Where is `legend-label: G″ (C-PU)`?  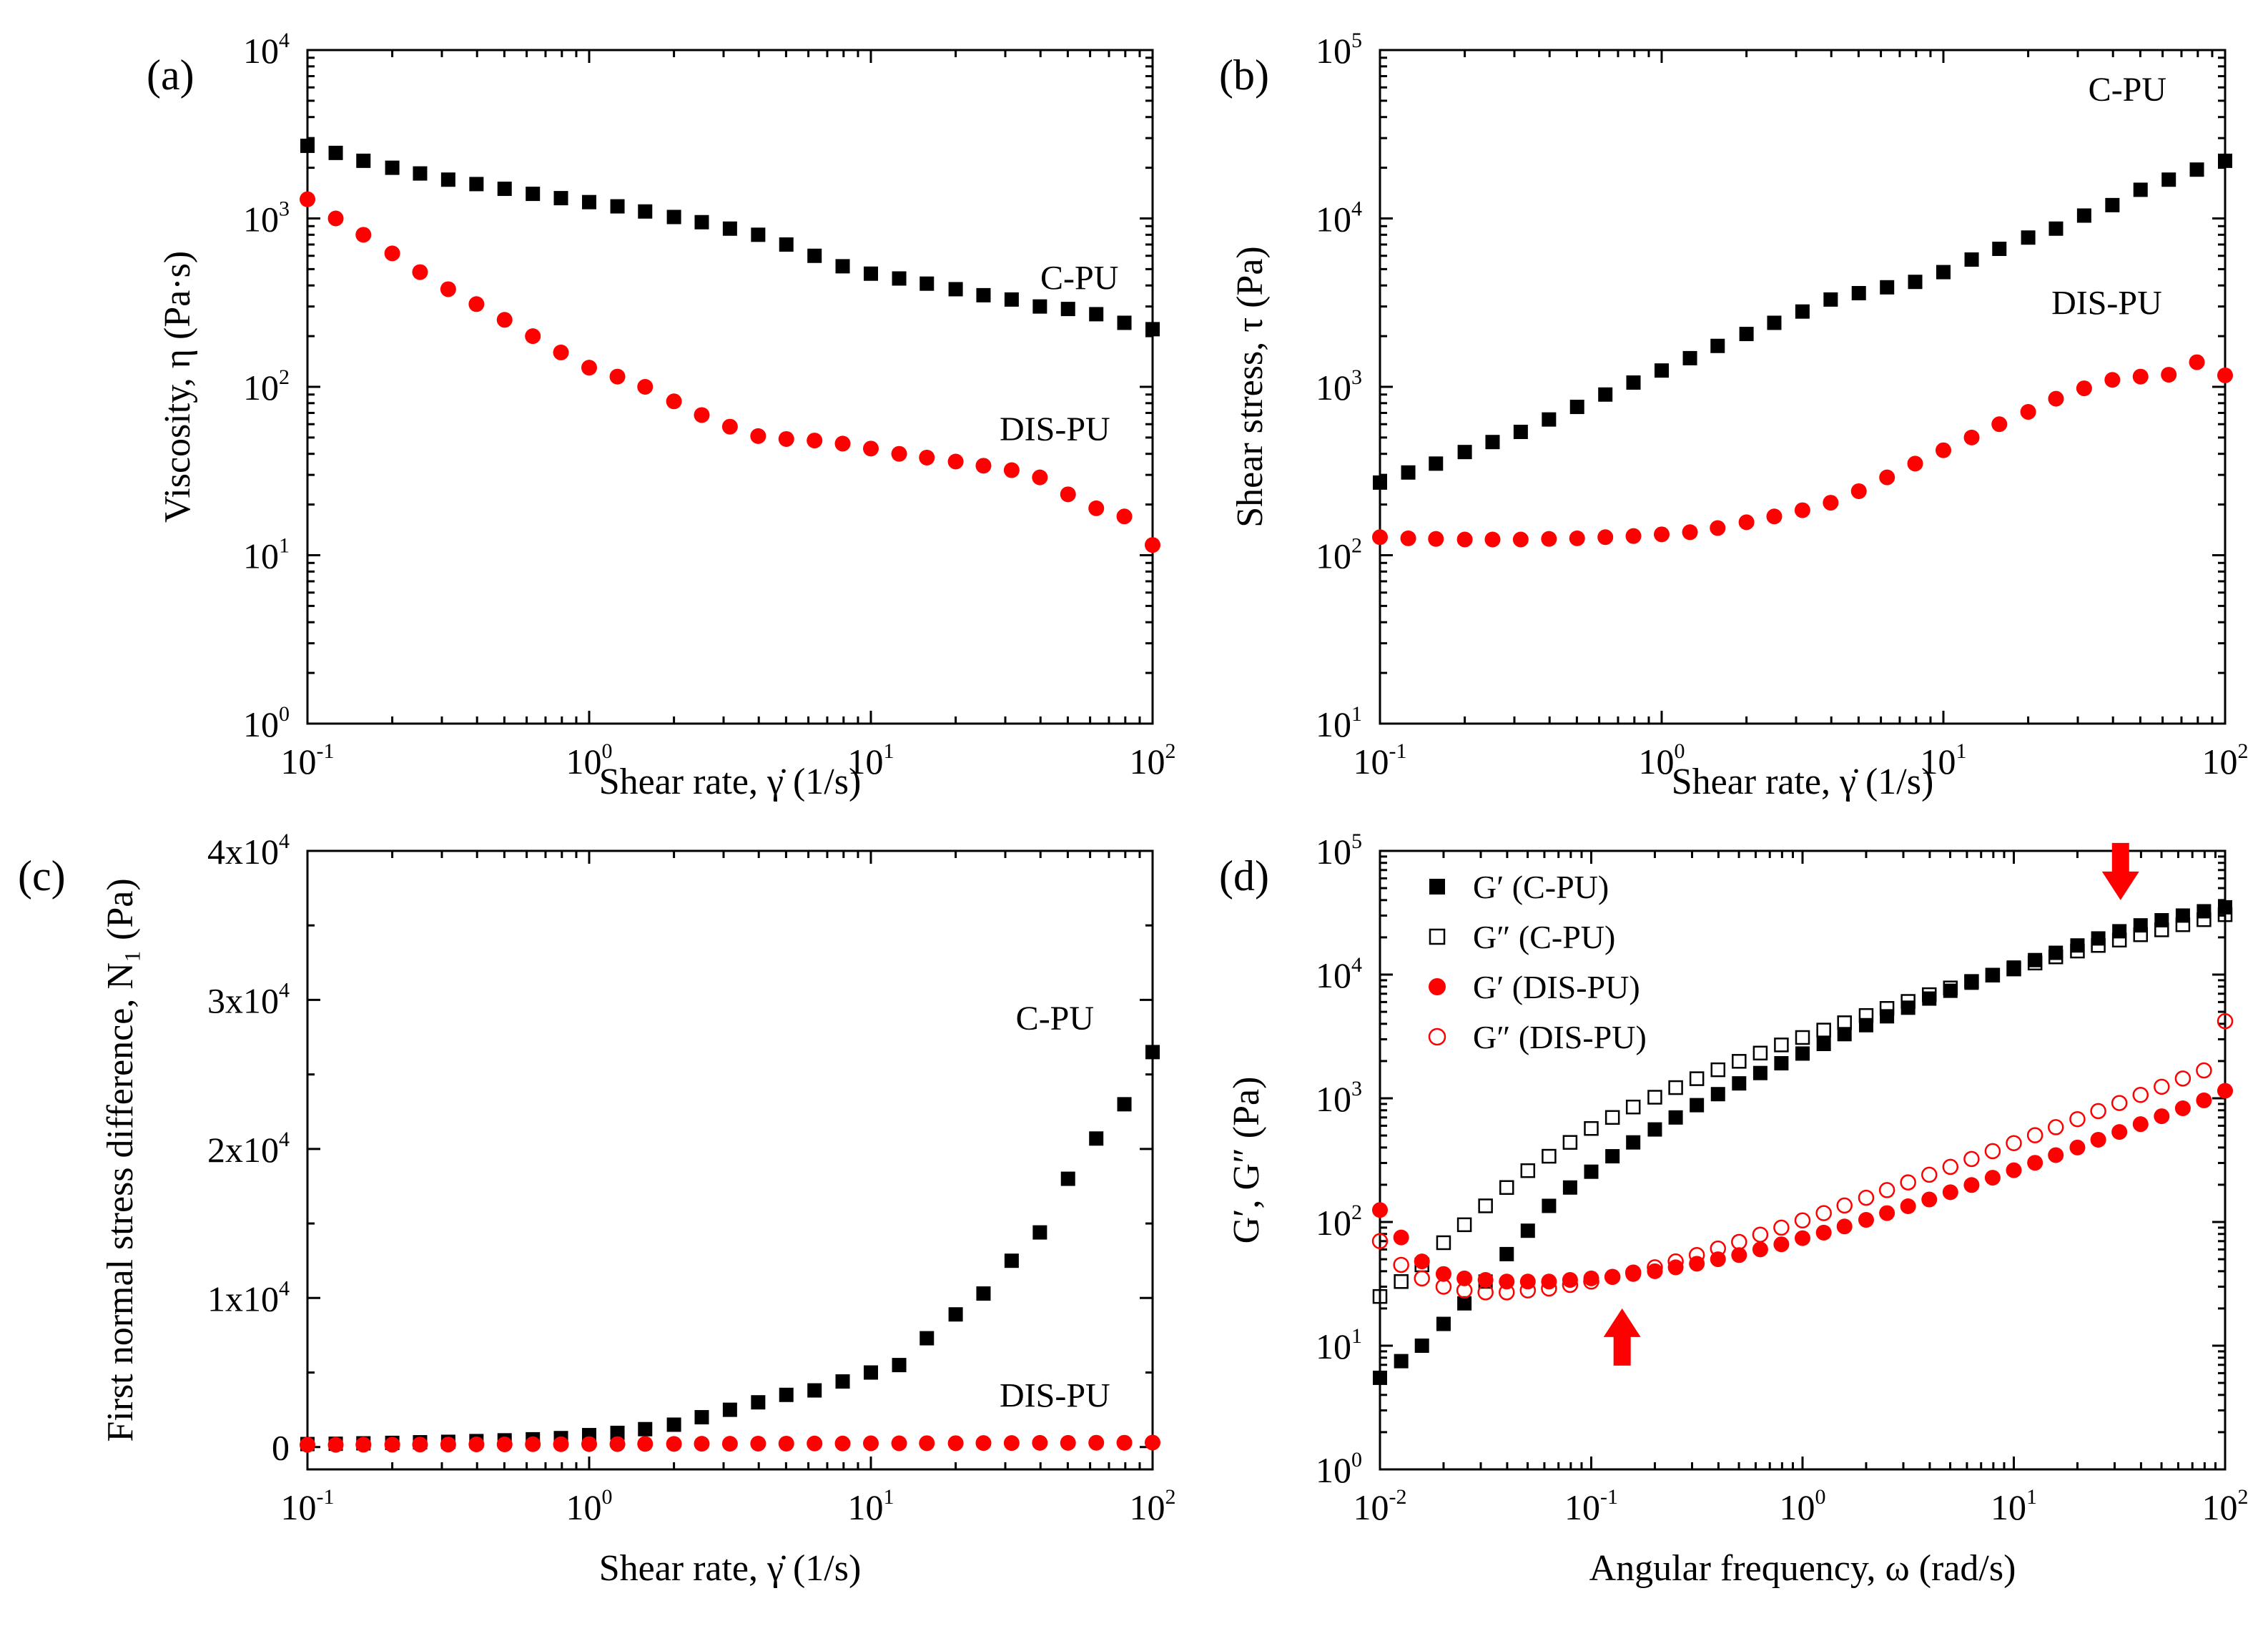 legend-label: G″ (C-PU) is located at coordinates (1544, 937).